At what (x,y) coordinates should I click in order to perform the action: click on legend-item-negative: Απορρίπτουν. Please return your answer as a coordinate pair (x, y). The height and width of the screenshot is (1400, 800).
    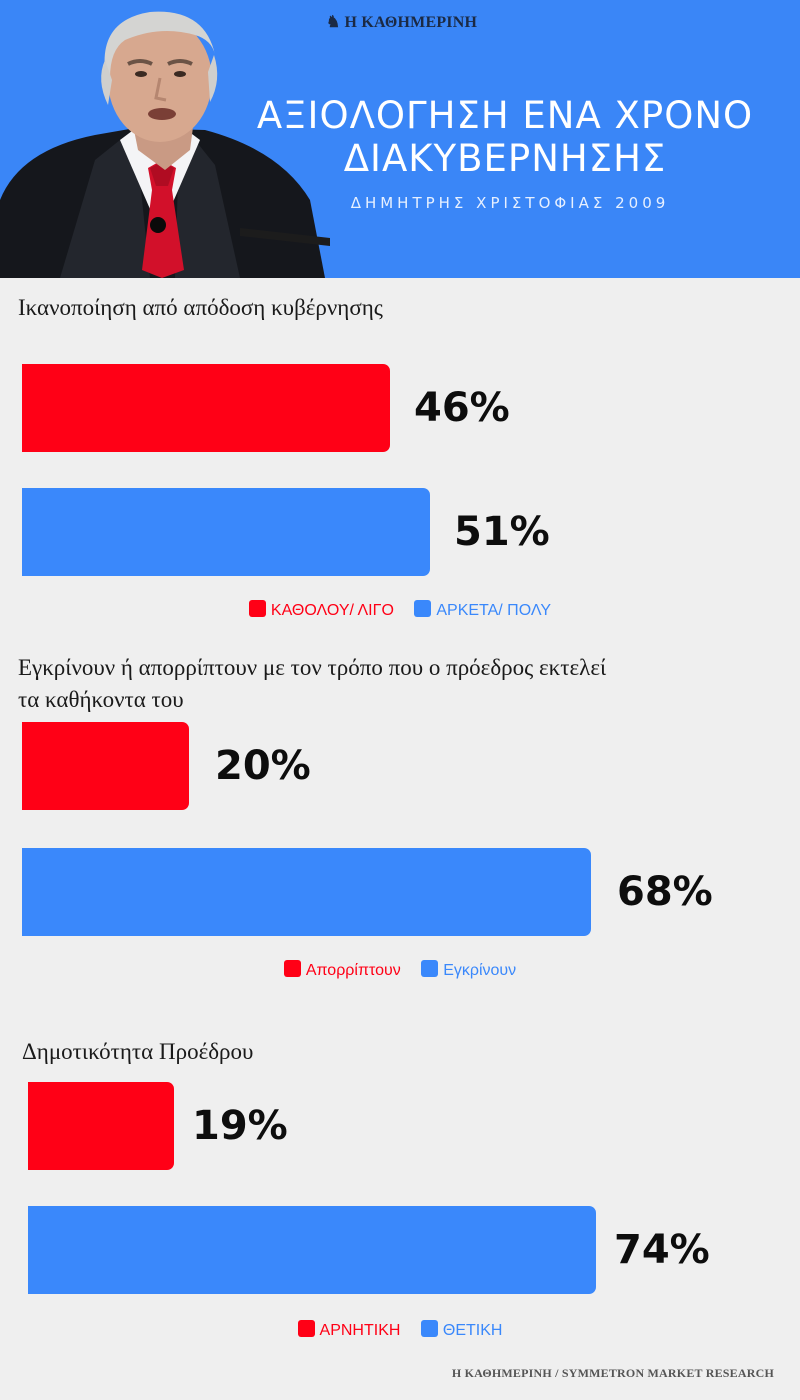
    Looking at the image, I should click on (342, 970).